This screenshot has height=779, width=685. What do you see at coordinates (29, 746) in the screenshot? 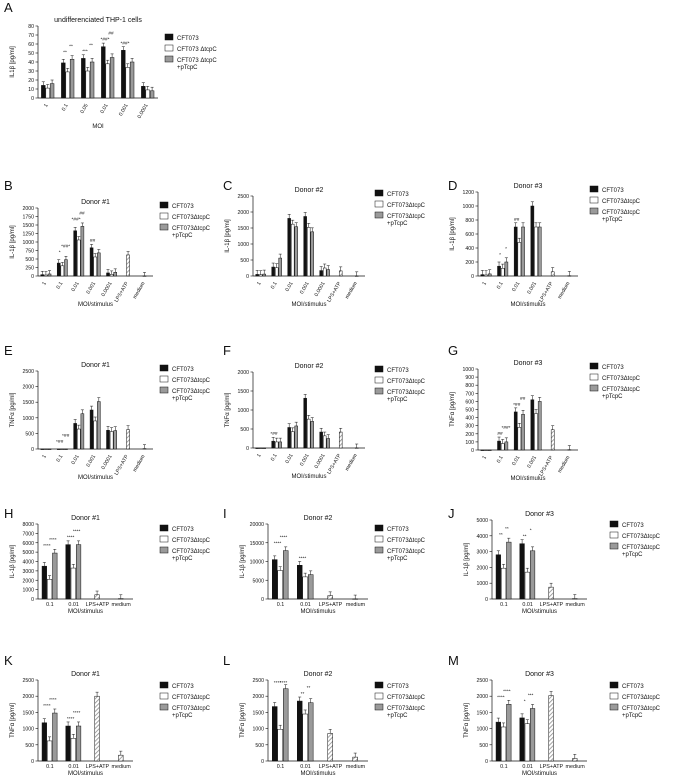
I see `y-tick-label: 500` at bounding box center [29, 746].